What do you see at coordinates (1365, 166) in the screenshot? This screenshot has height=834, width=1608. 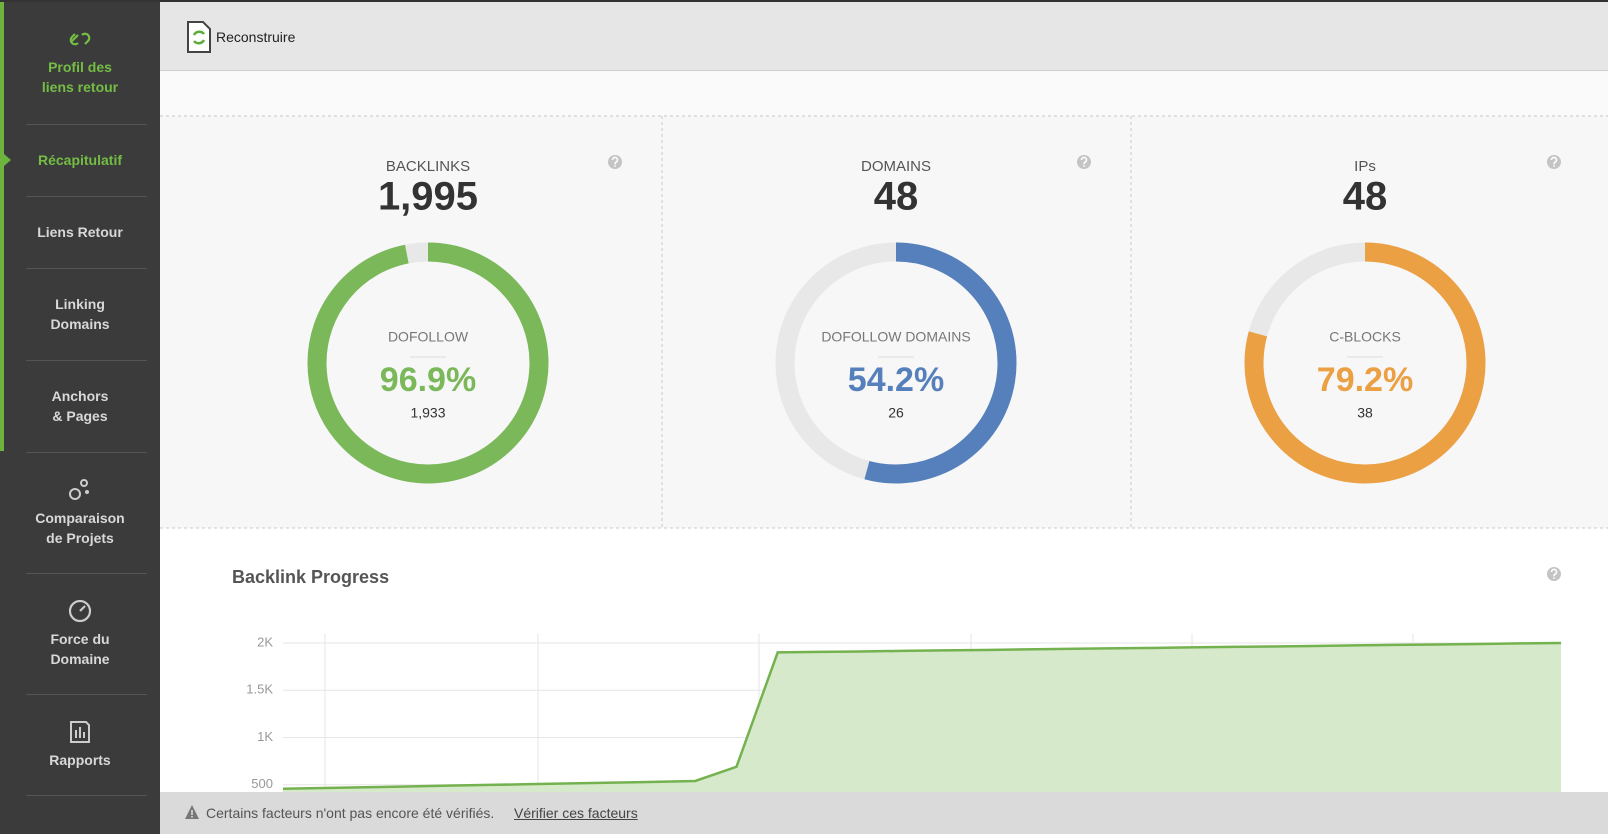 I see `card-title: IPs` at bounding box center [1365, 166].